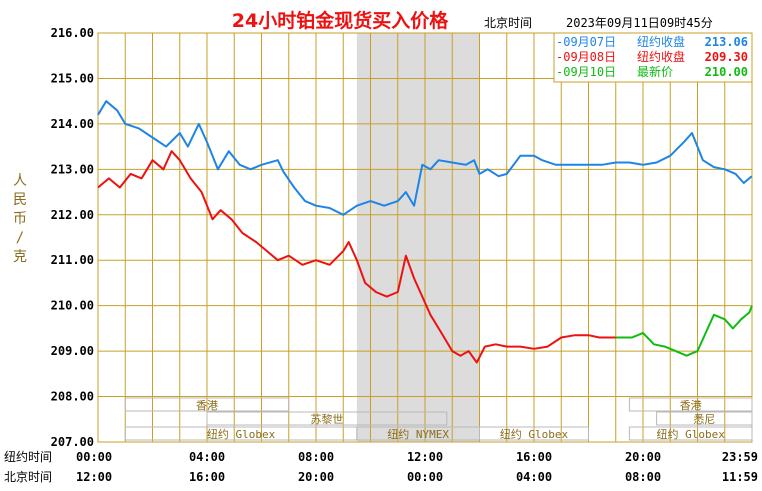 This screenshot has width=762, height=491. Describe the element at coordinates (20, 200) in the screenshot. I see `y-axis-label-char: 民` at that location.